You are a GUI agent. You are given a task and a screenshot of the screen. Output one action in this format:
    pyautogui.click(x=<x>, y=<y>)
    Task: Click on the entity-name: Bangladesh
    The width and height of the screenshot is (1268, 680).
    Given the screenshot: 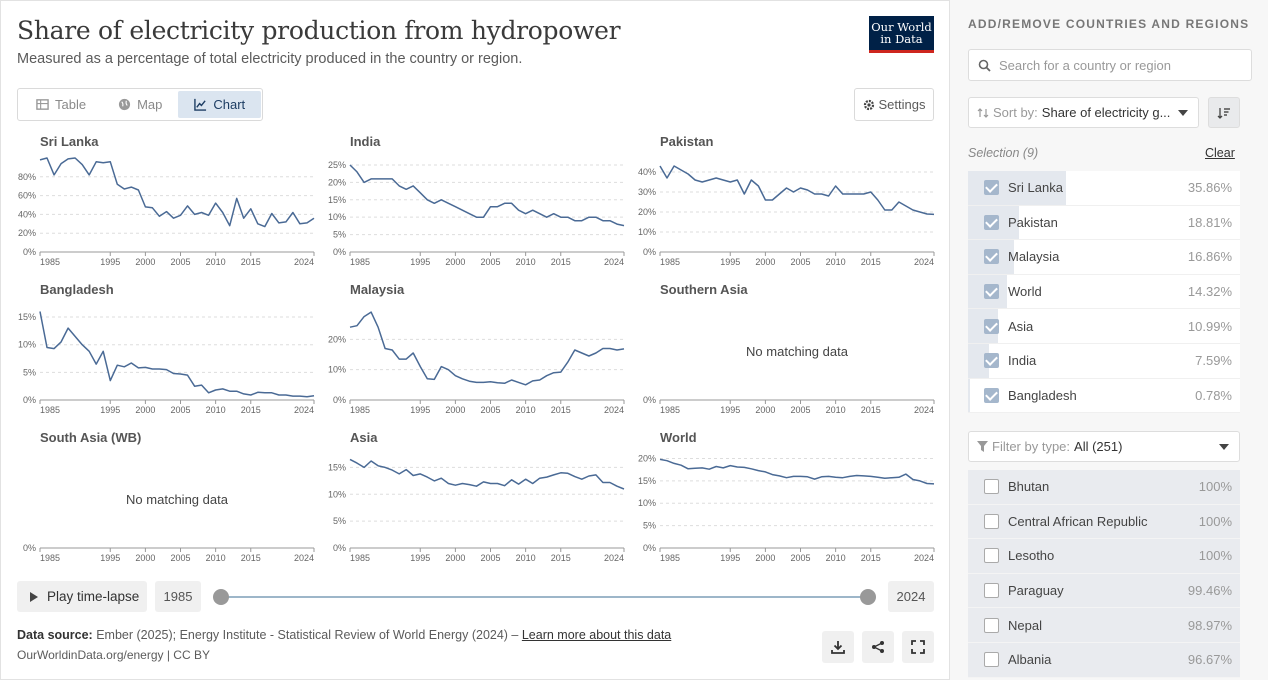 What is the action you would take?
    pyautogui.click(x=1042, y=395)
    